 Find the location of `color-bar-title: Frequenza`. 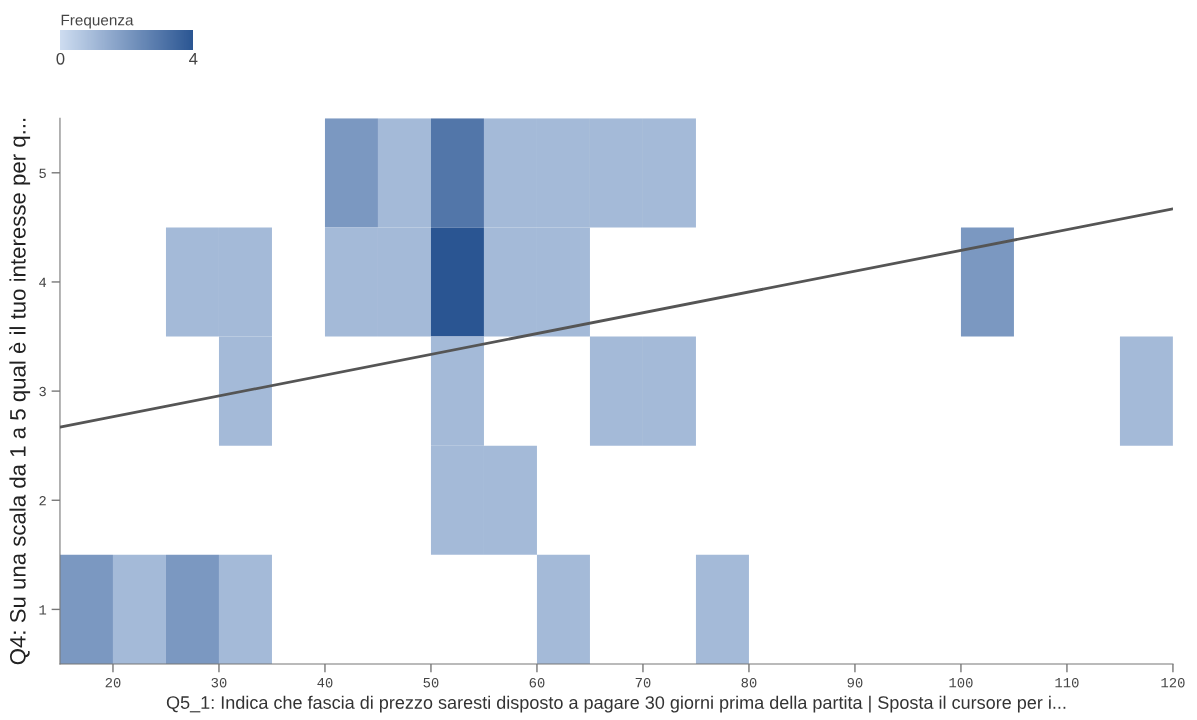

color-bar-title: Frequenza is located at coordinates (97, 21).